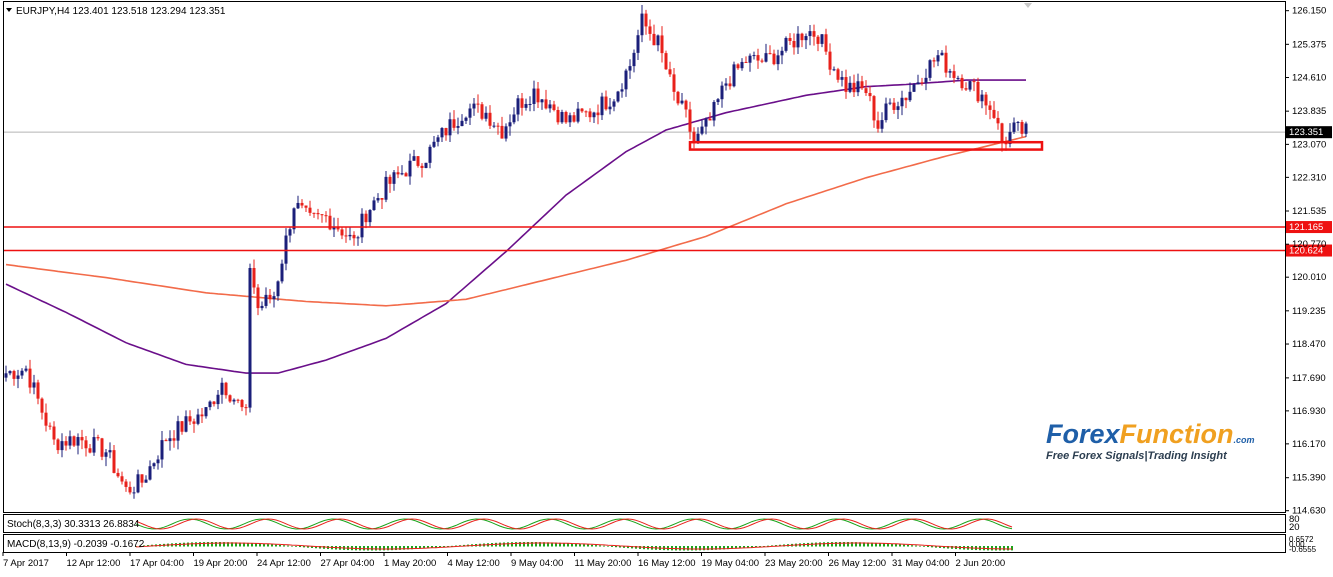 The image size is (1333, 577). I want to click on support-zone, so click(866, 145).